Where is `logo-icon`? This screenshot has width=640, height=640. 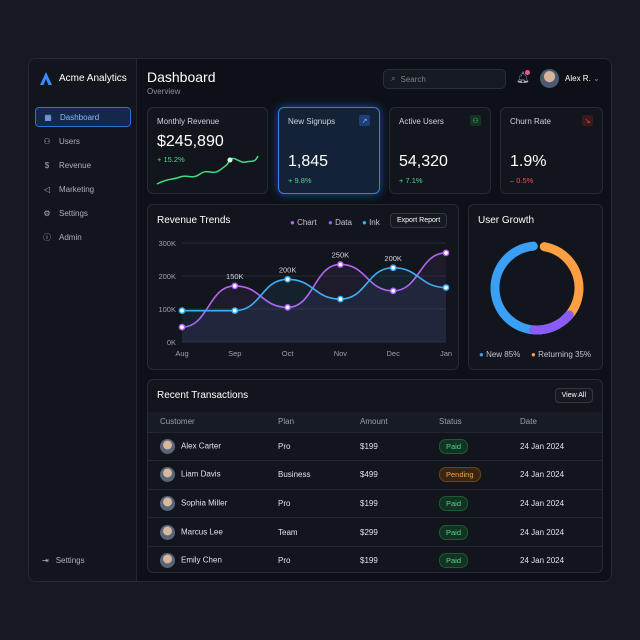 logo-icon is located at coordinates (46, 78).